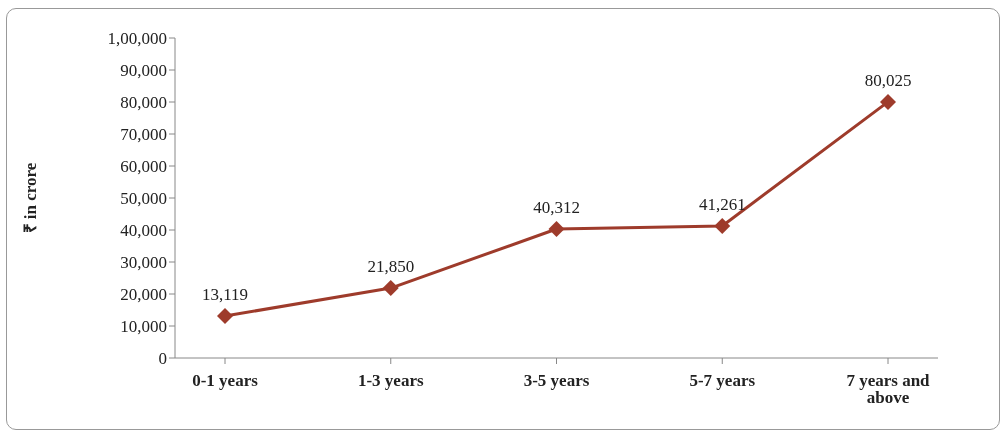 The height and width of the screenshot is (435, 1007). What do you see at coordinates (225, 295) in the screenshot?
I see `data-label: 13,119` at bounding box center [225, 295].